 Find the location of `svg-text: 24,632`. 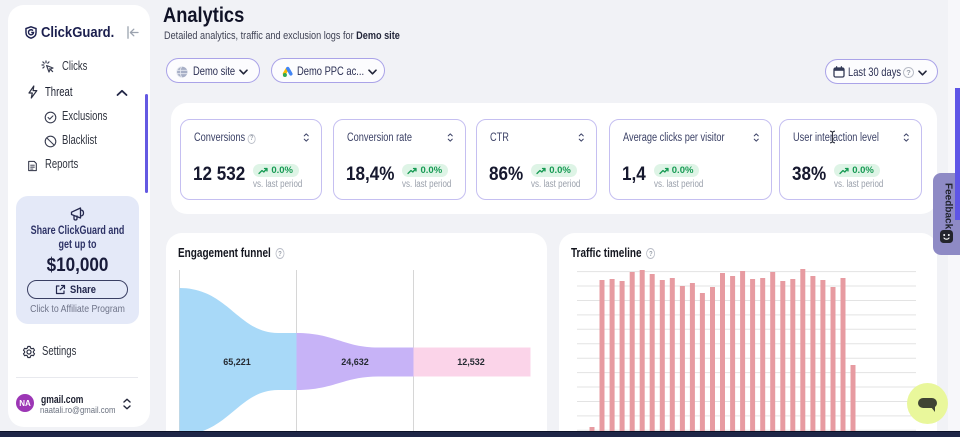

svg-text: 24,632 is located at coordinates (355, 362).